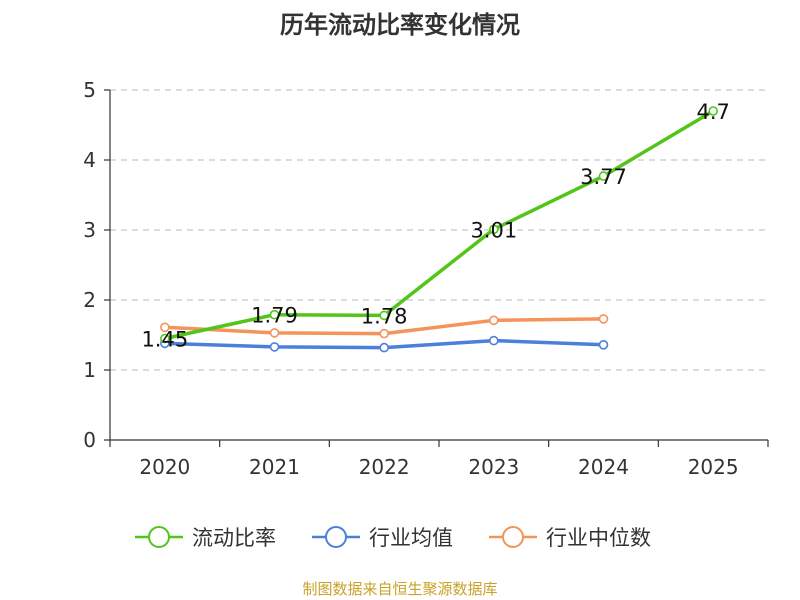 The image size is (800, 600). Describe the element at coordinates (234, 538) in the screenshot. I see `legend-label: 流动比率` at that location.